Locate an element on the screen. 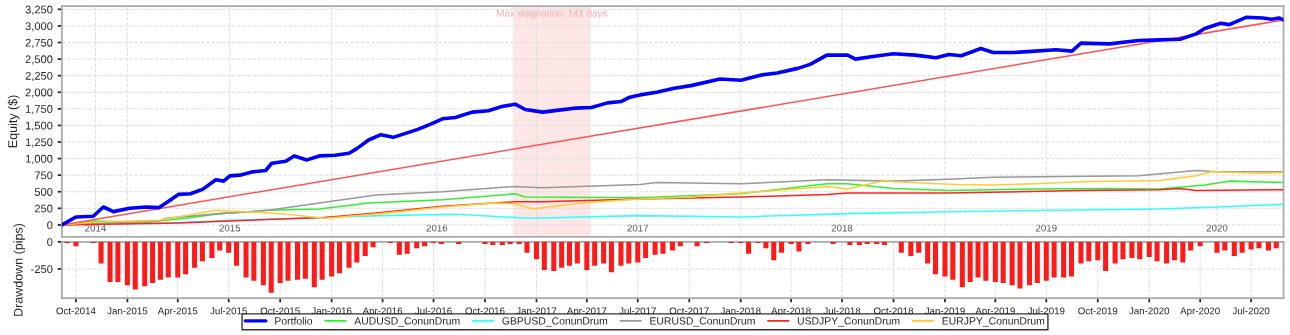 The width and height of the screenshot is (1290, 335). x-tick-label: Oct-2016 is located at coordinates (485, 311).